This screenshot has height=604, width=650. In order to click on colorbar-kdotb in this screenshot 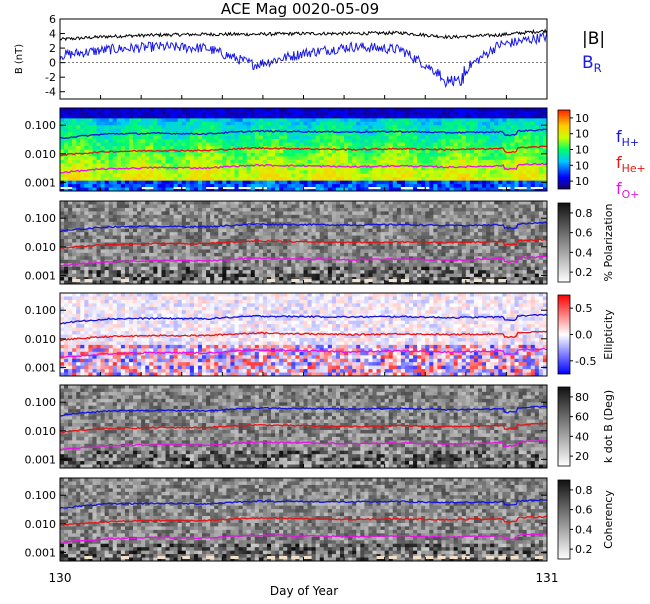, I will do `click(564, 426)`.